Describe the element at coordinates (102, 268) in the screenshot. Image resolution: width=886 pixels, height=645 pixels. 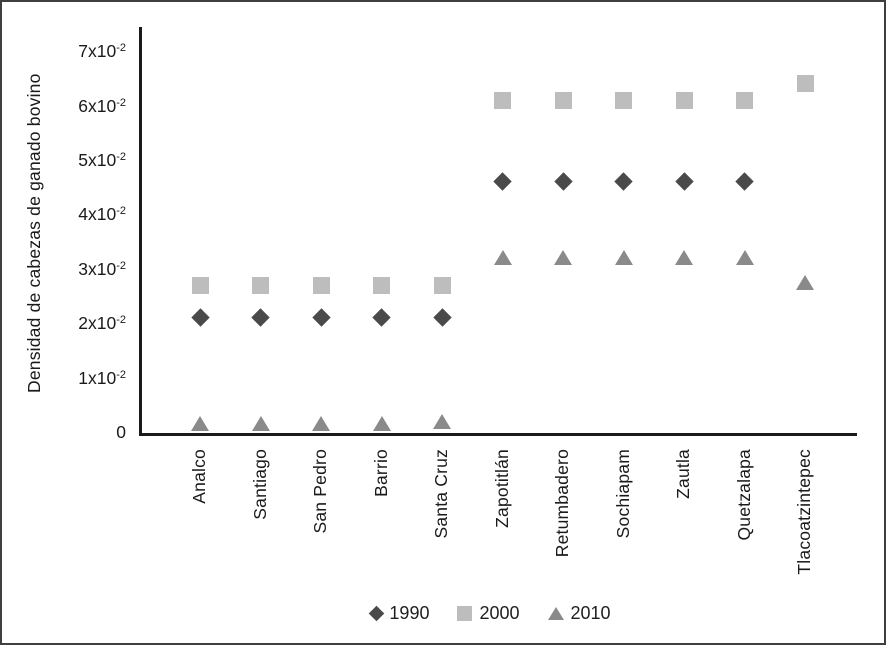
I see `y-tick-label: 3x10⁻²` at that location.